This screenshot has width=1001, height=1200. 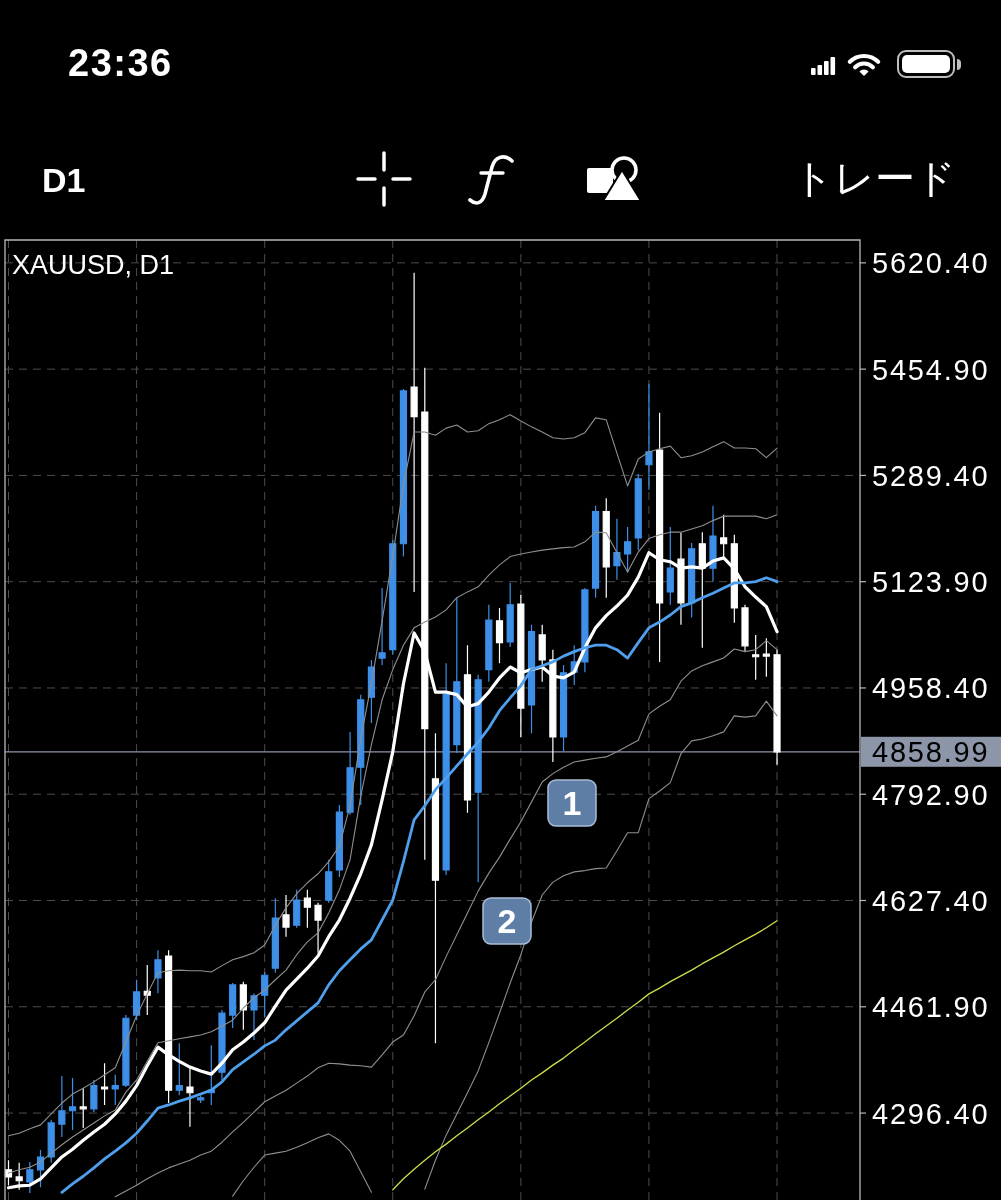 I want to click on y-tick-label: 4792.90, so click(x=931, y=794).